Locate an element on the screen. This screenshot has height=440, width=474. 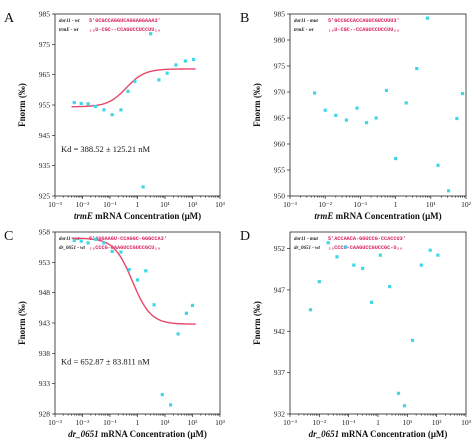
y-tick-label: 953 is located at coordinates (45, 262).